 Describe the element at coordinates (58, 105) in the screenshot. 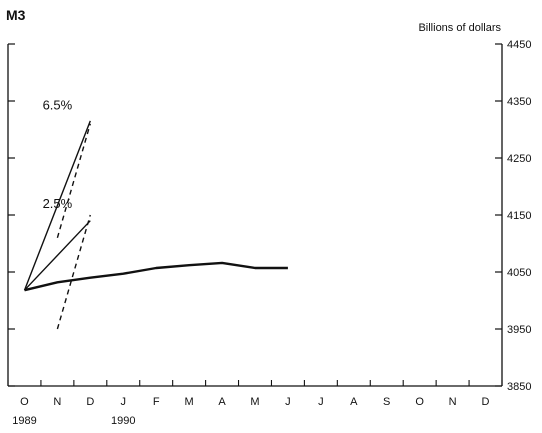

I see `growth-rate-label: 6.5%` at that location.